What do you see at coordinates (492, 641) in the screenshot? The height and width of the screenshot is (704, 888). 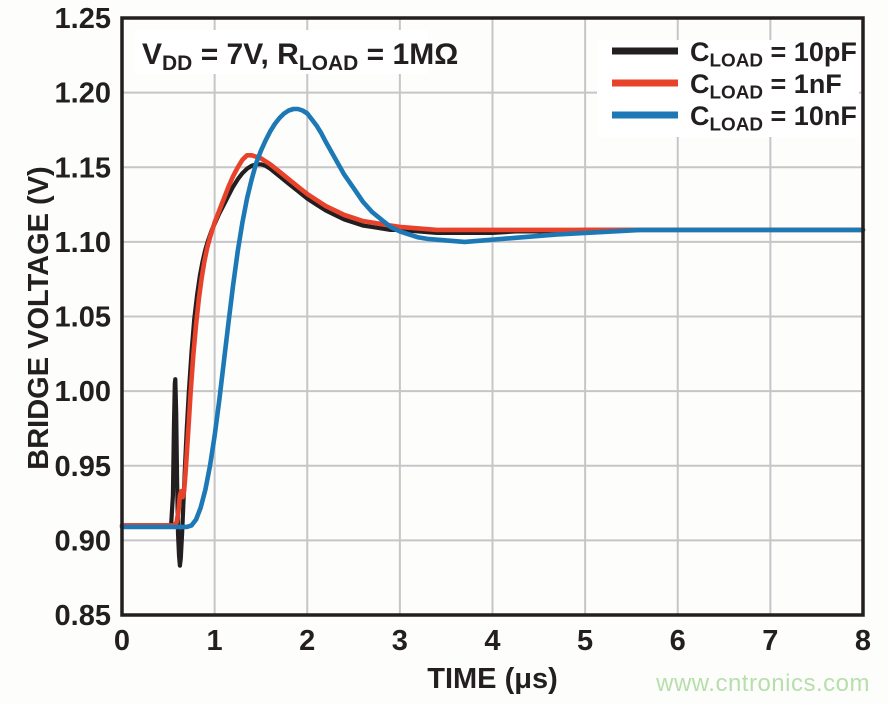 I see `x-tick-label: 4` at bounding box center [492, 641].